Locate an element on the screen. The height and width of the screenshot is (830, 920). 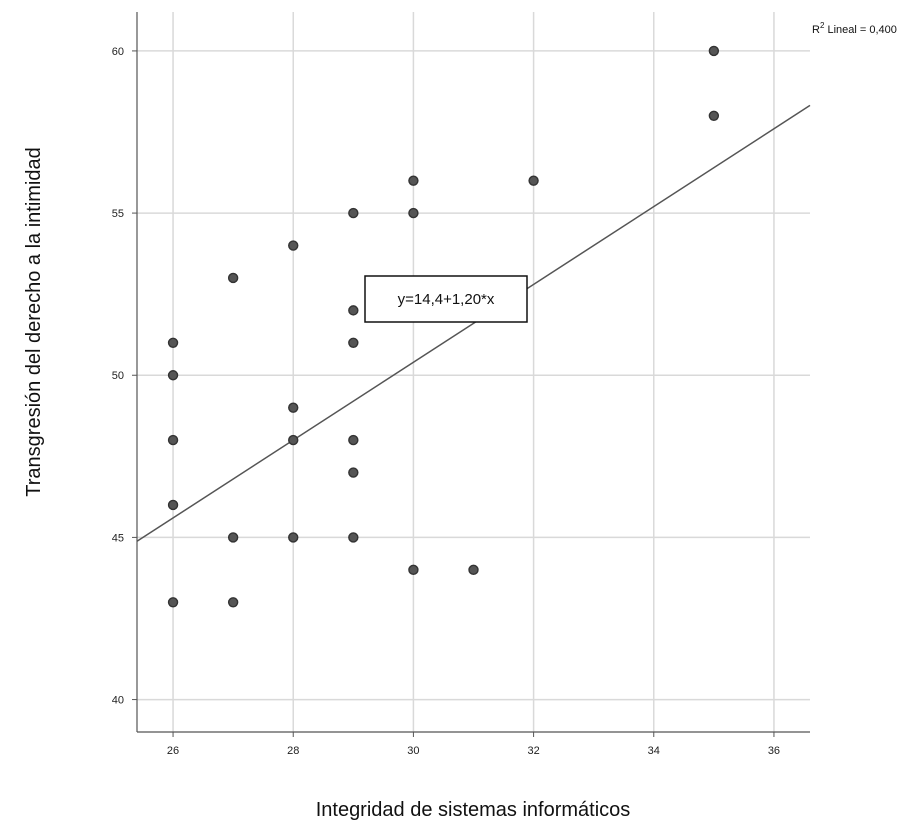
y-tick-label: 50 is located at coordinates (118, 376).